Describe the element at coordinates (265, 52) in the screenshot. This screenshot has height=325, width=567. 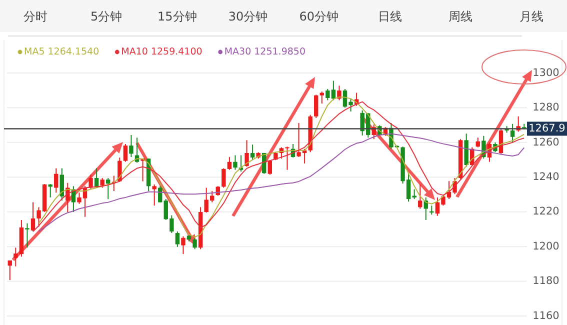
I see `legend-label: MA30 1251.9850` at that location.